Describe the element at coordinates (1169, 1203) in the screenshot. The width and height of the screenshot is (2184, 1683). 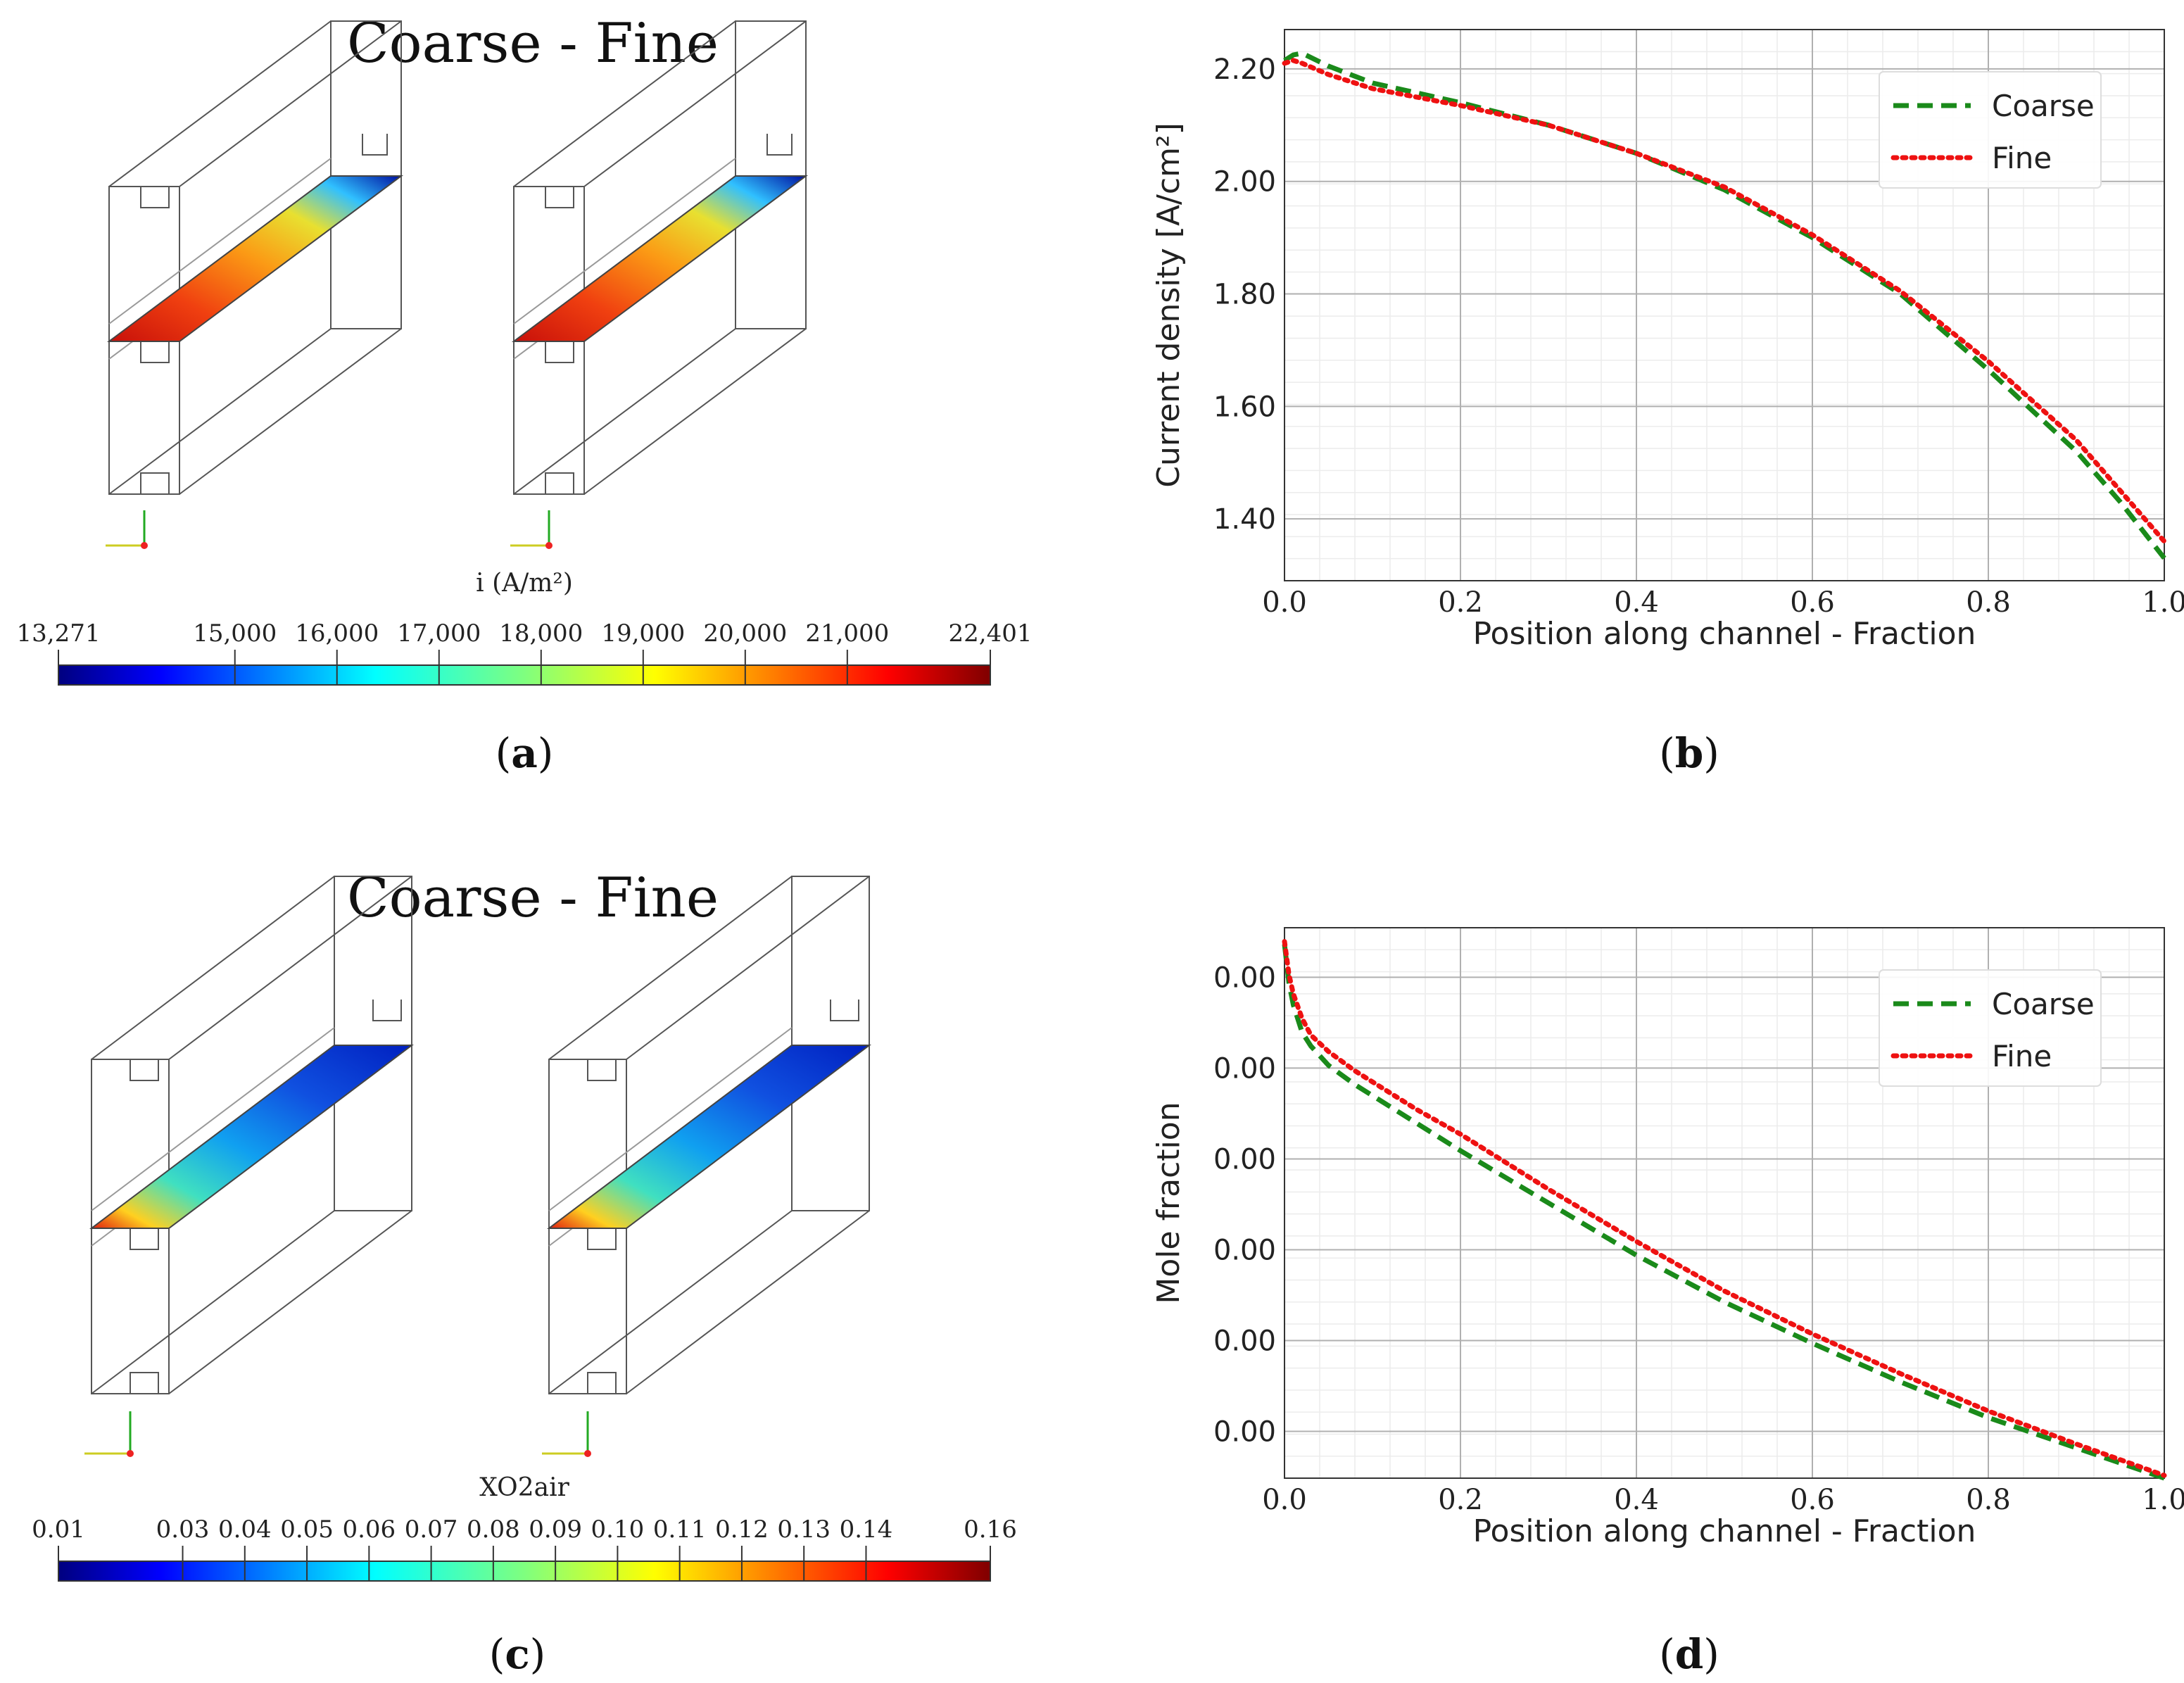
I see `y-axis-label: Mole fraction` at that location.